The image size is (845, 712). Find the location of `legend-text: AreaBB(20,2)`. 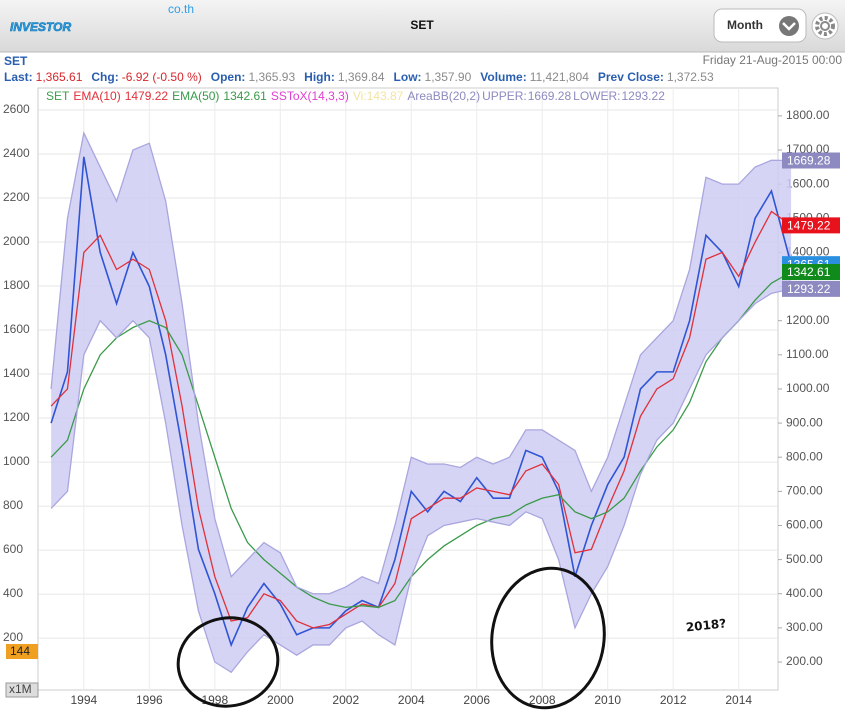

legend-text: AreaBB(20,2) is located at coordinates (443, 96).